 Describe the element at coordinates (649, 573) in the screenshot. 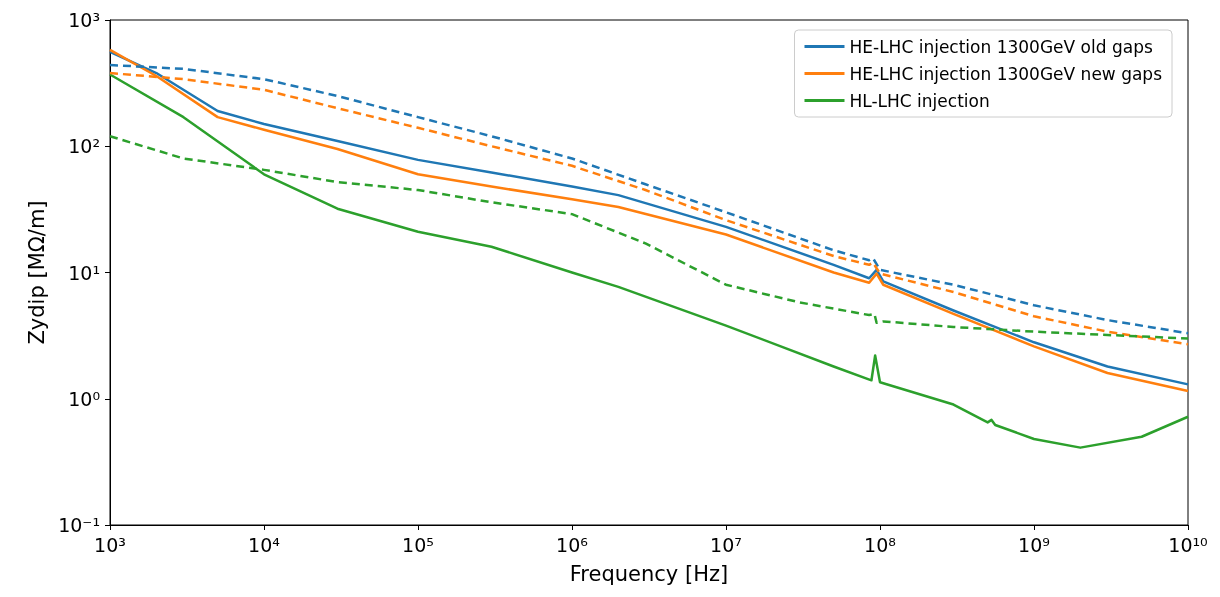

I see `x-axis-title: Frequency [Hz]` at that location.